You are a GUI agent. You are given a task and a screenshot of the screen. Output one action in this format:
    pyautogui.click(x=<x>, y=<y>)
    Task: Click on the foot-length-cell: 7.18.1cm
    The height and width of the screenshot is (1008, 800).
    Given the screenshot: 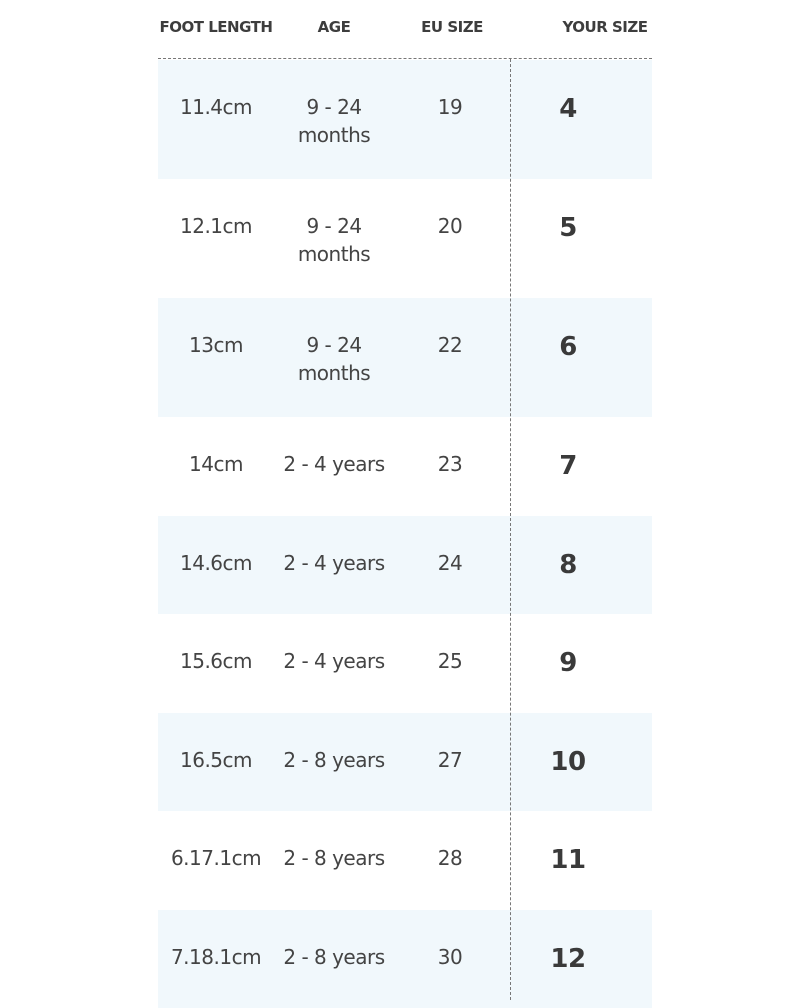 What is the action you would take?
    pyautogui.click(x=216, y=957)
    